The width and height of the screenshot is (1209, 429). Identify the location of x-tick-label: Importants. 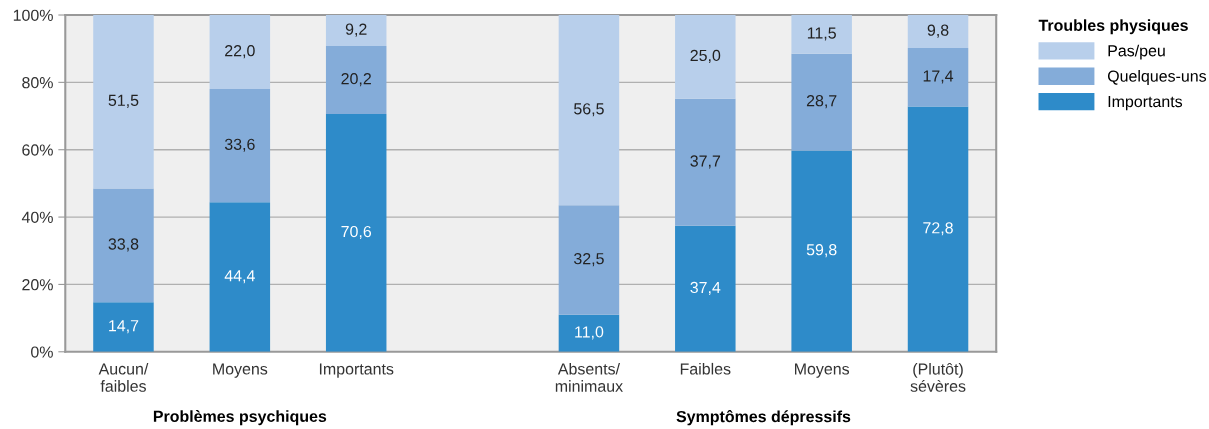
(356, 370).